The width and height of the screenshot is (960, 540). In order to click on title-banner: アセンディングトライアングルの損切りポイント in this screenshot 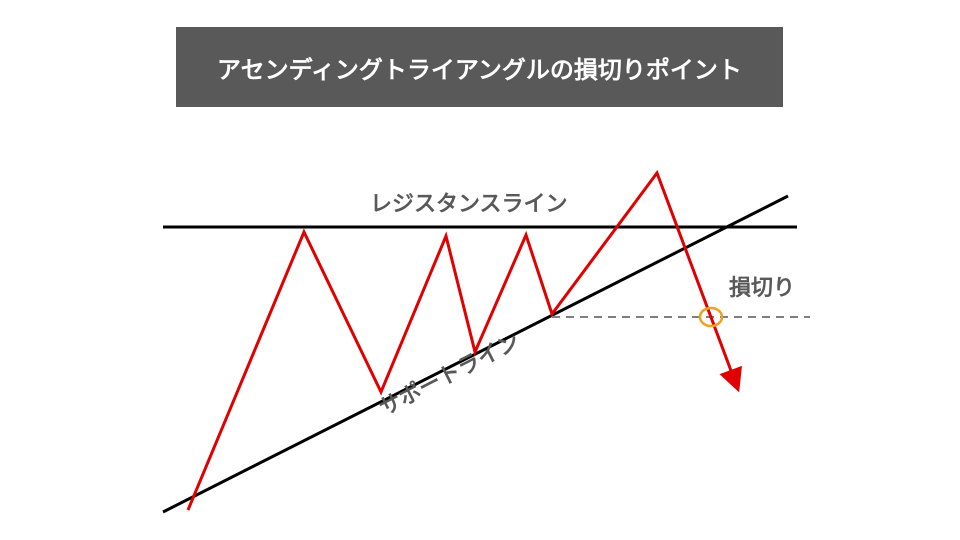, I will do `click(479, 67)`.